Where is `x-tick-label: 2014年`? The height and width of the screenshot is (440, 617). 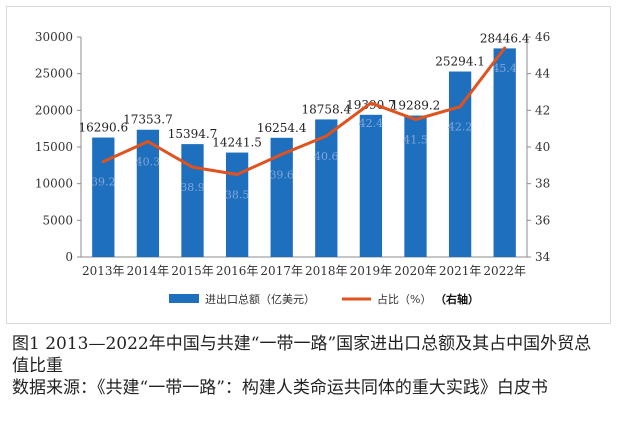 x-tick-label: 2014年 is located at coordinates (148, 271).